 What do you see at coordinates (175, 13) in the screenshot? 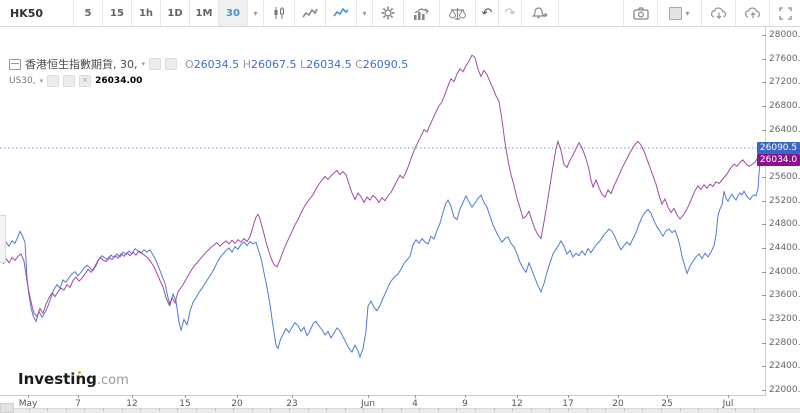
I see `timeframe-1D: 1D` at bounding box center [175, 13].